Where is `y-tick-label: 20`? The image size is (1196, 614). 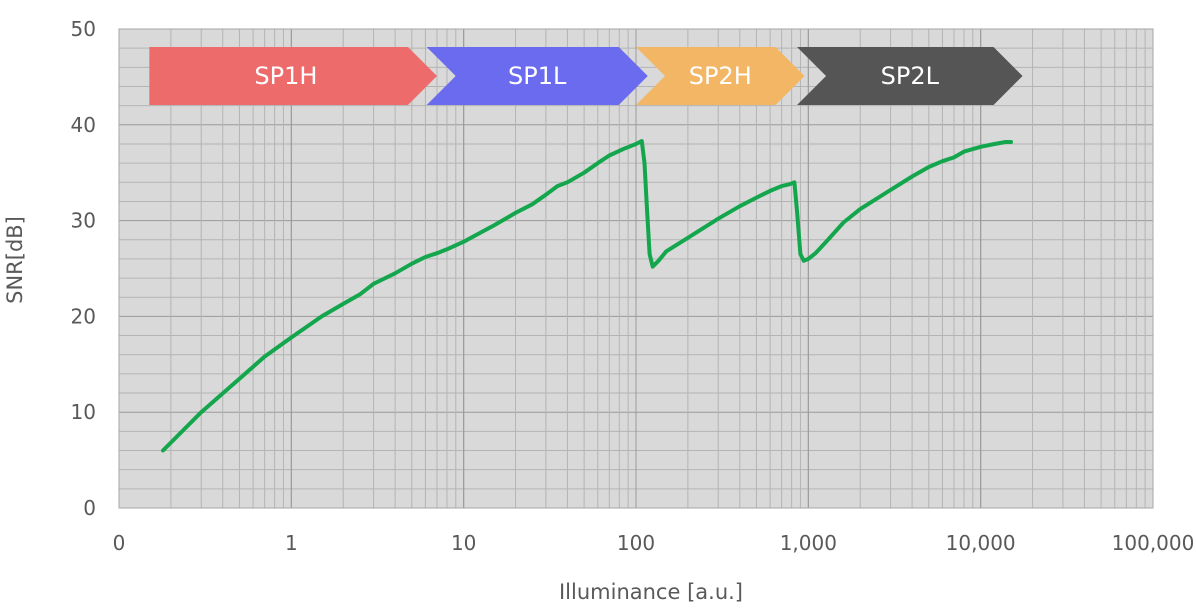 y-tick-label: 20 is located at coordinates (83, 316).